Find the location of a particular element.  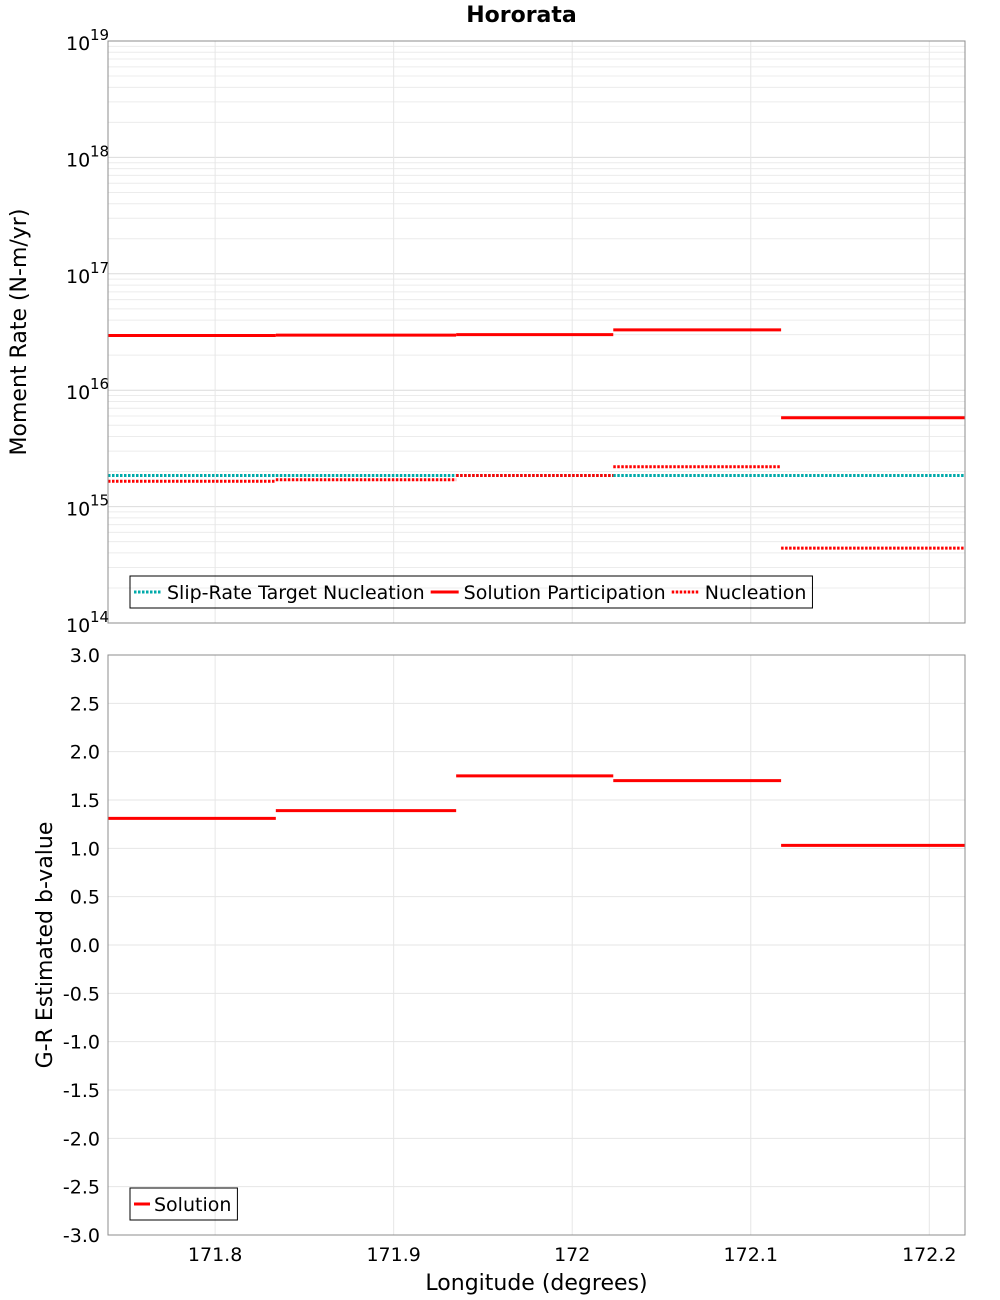

x-tick-label: 171.9 is located at coordinates (393, 1255).